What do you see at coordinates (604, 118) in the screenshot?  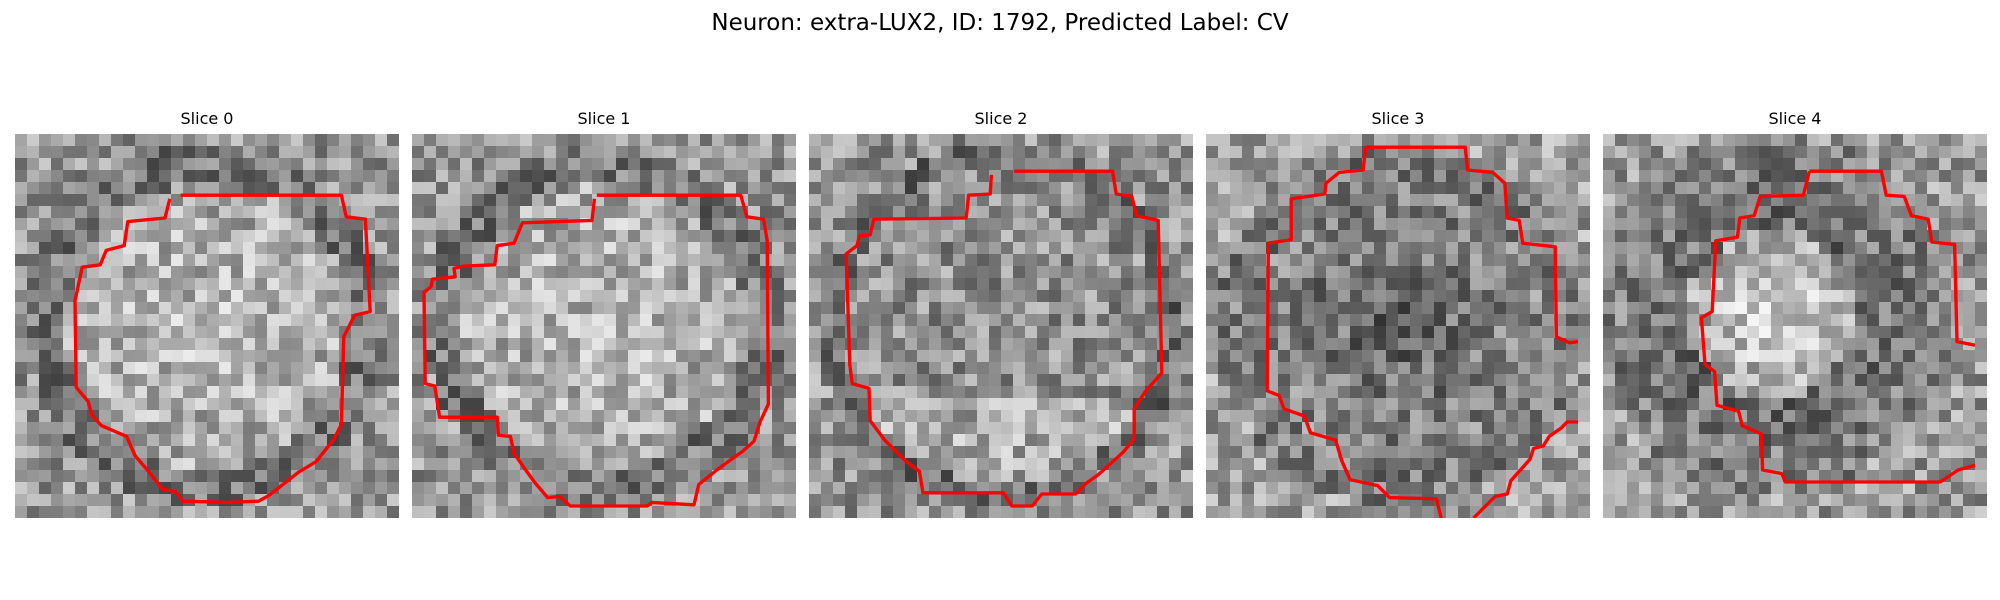 I see `slice-title: Slice 1` at bounding box center [604, 118].